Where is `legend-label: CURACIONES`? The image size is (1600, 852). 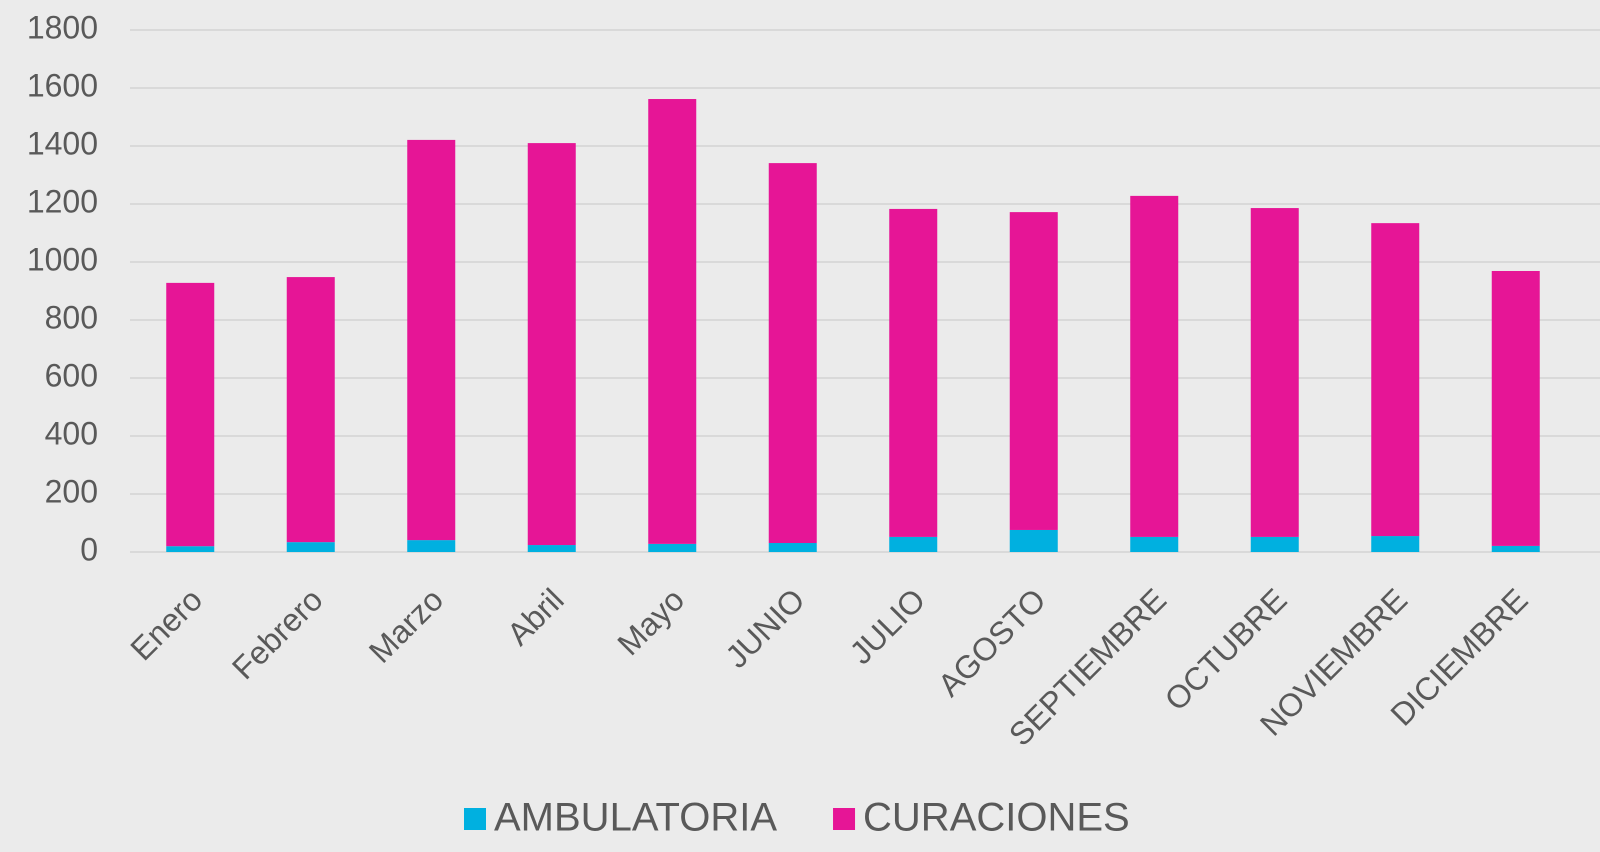
legend-label: CURACIONES is located at coordinates (996, 818).